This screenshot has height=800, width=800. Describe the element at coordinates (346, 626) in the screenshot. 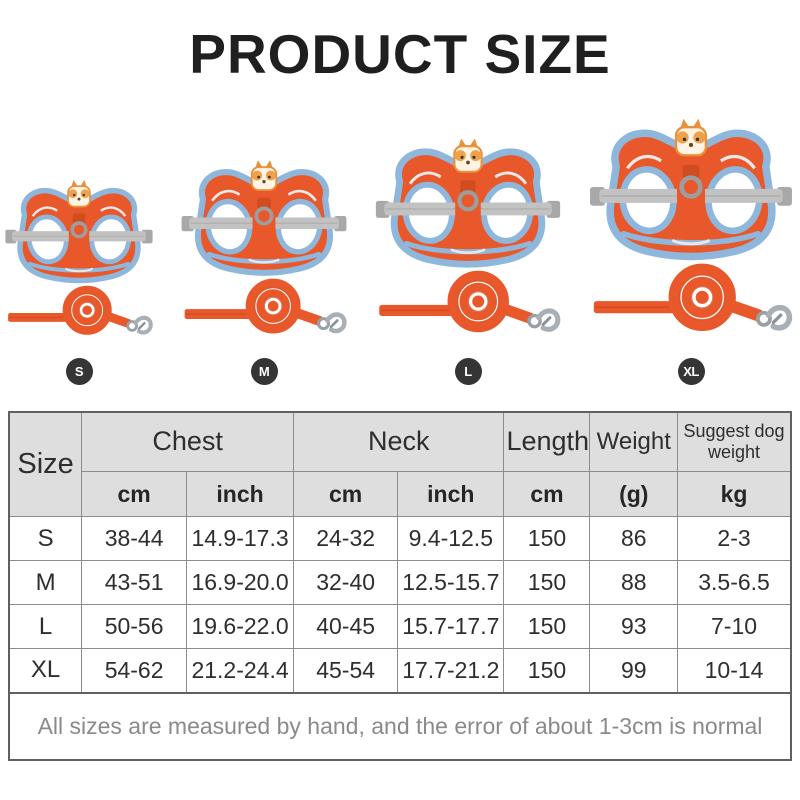

I see `cell-neck-cm: 40-45` at that location.